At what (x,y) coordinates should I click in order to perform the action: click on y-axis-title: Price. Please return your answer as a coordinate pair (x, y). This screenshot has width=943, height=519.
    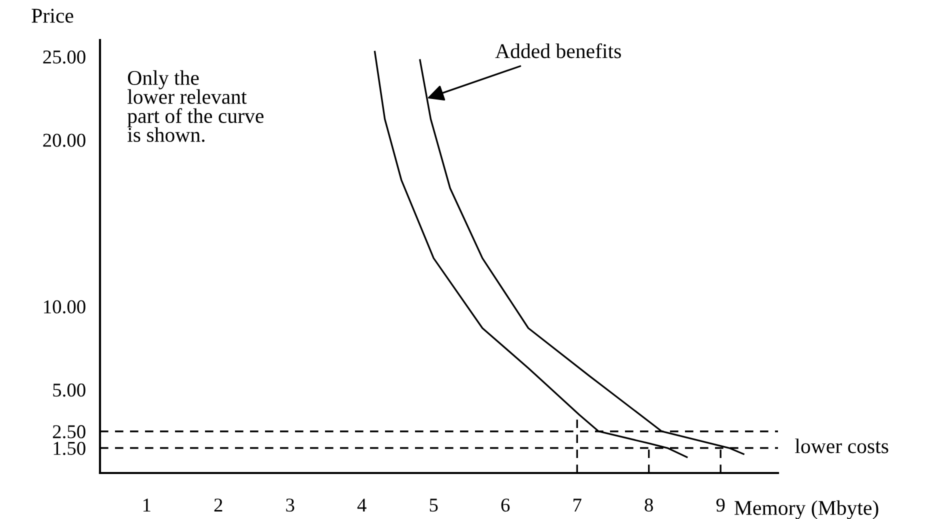
    Looking at the image, I should click on (53, 15).